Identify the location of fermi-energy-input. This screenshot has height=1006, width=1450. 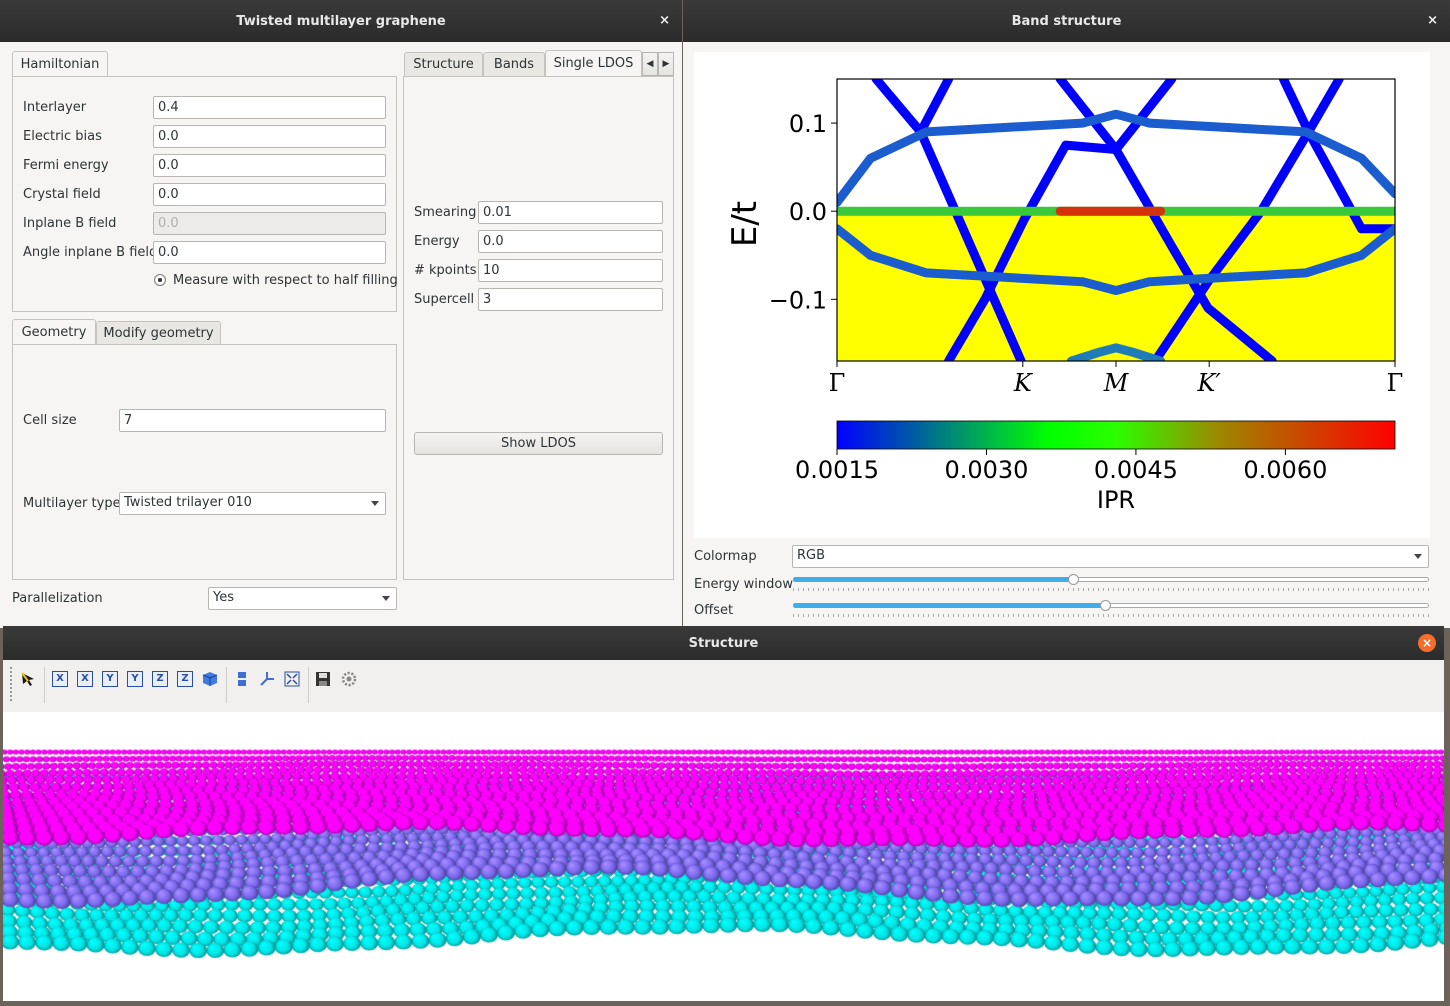
(269, 165).